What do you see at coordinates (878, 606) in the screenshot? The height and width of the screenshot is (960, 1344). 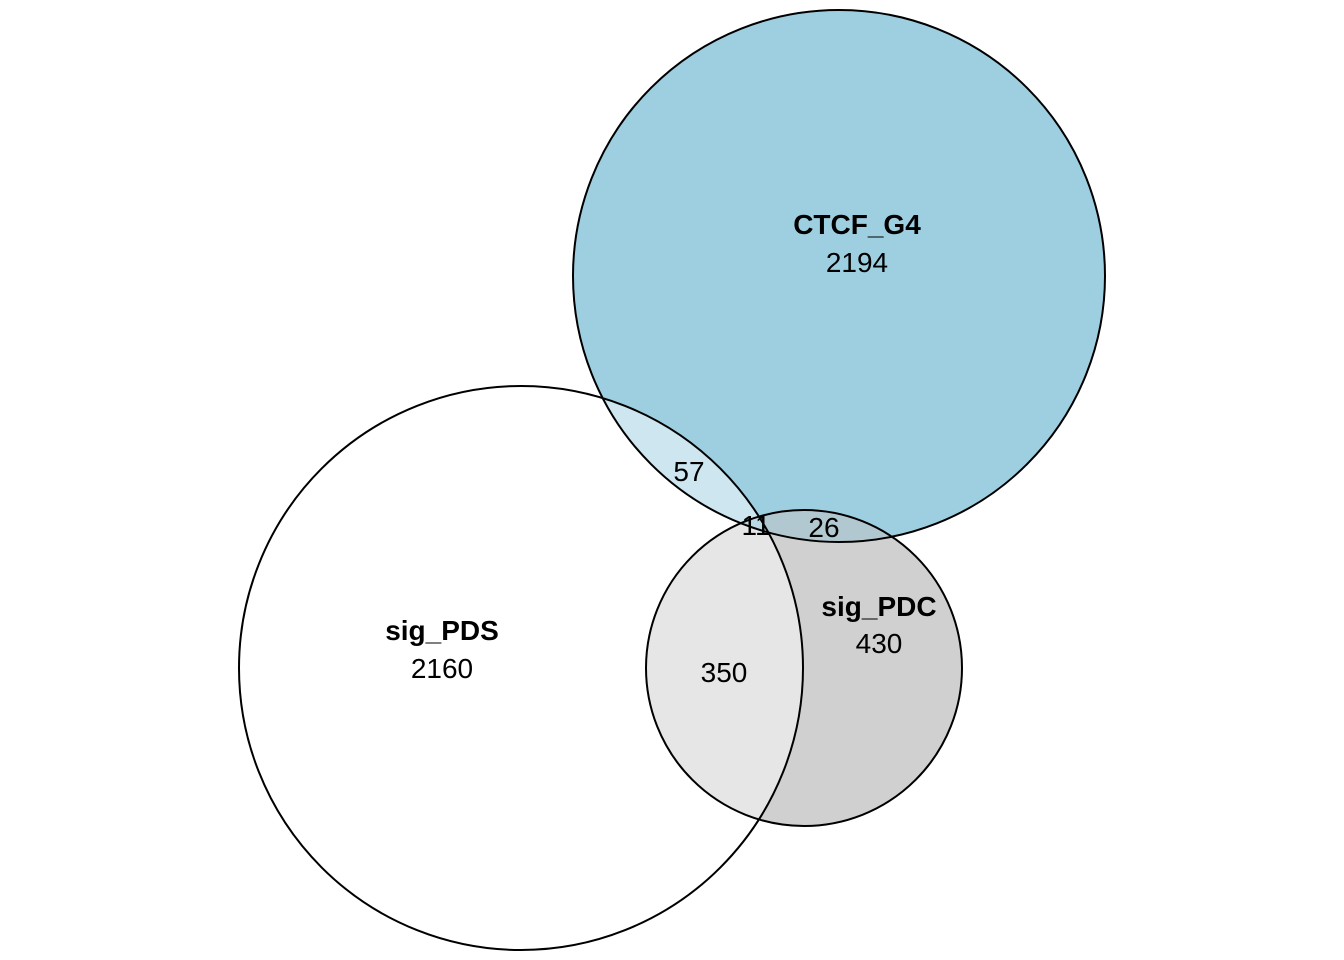 I see `sig-pdc-label: sig_PDC` at bounding box center [878, 606].